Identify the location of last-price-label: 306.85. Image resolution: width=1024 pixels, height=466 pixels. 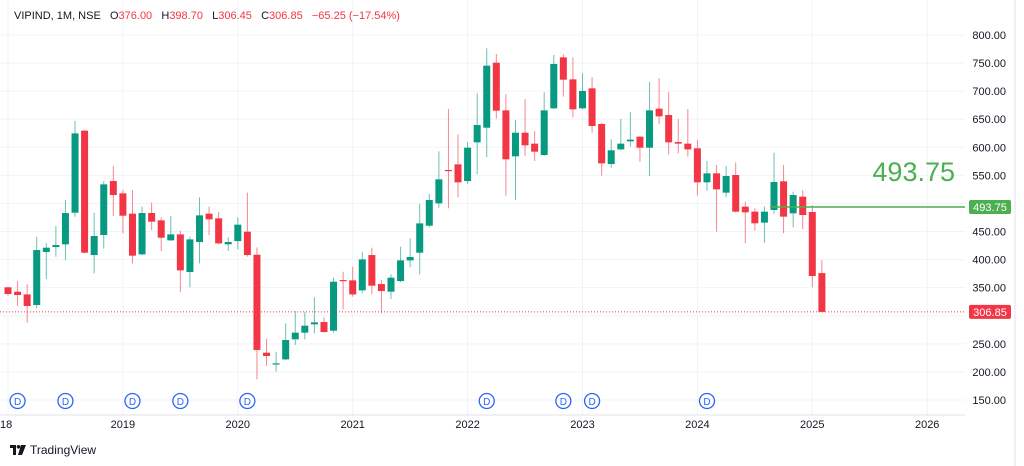
(990, 313).